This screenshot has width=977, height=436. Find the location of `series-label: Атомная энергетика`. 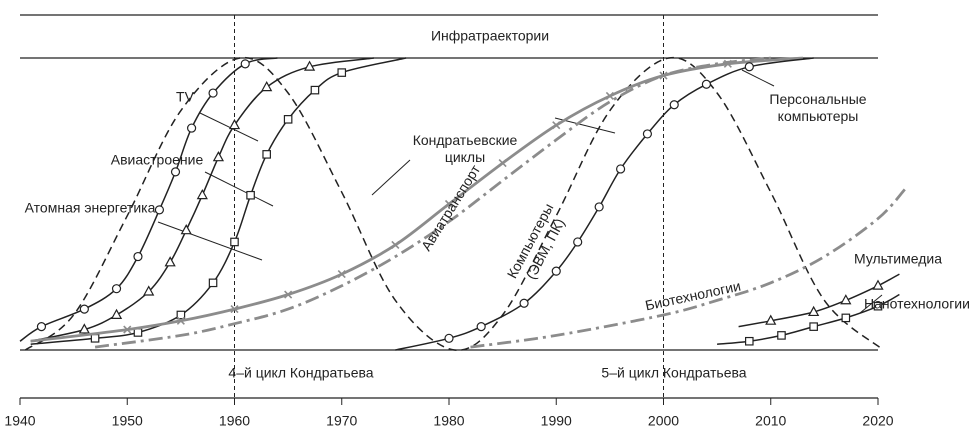

series-label: Атомная энергетика is located at coordinates (90, 207).